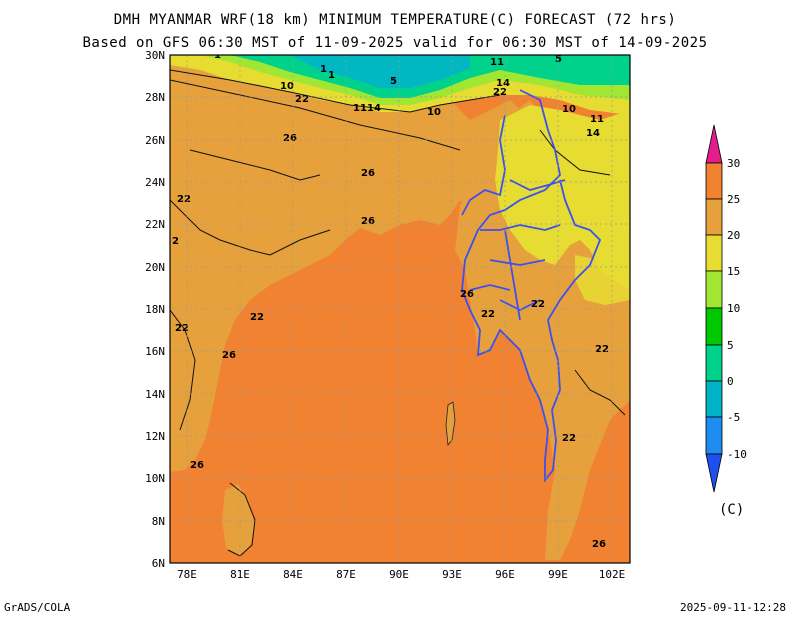  Describe the element at coordinates (155, 55) in the screenshot. I see `lat-label: 30N` at that location.